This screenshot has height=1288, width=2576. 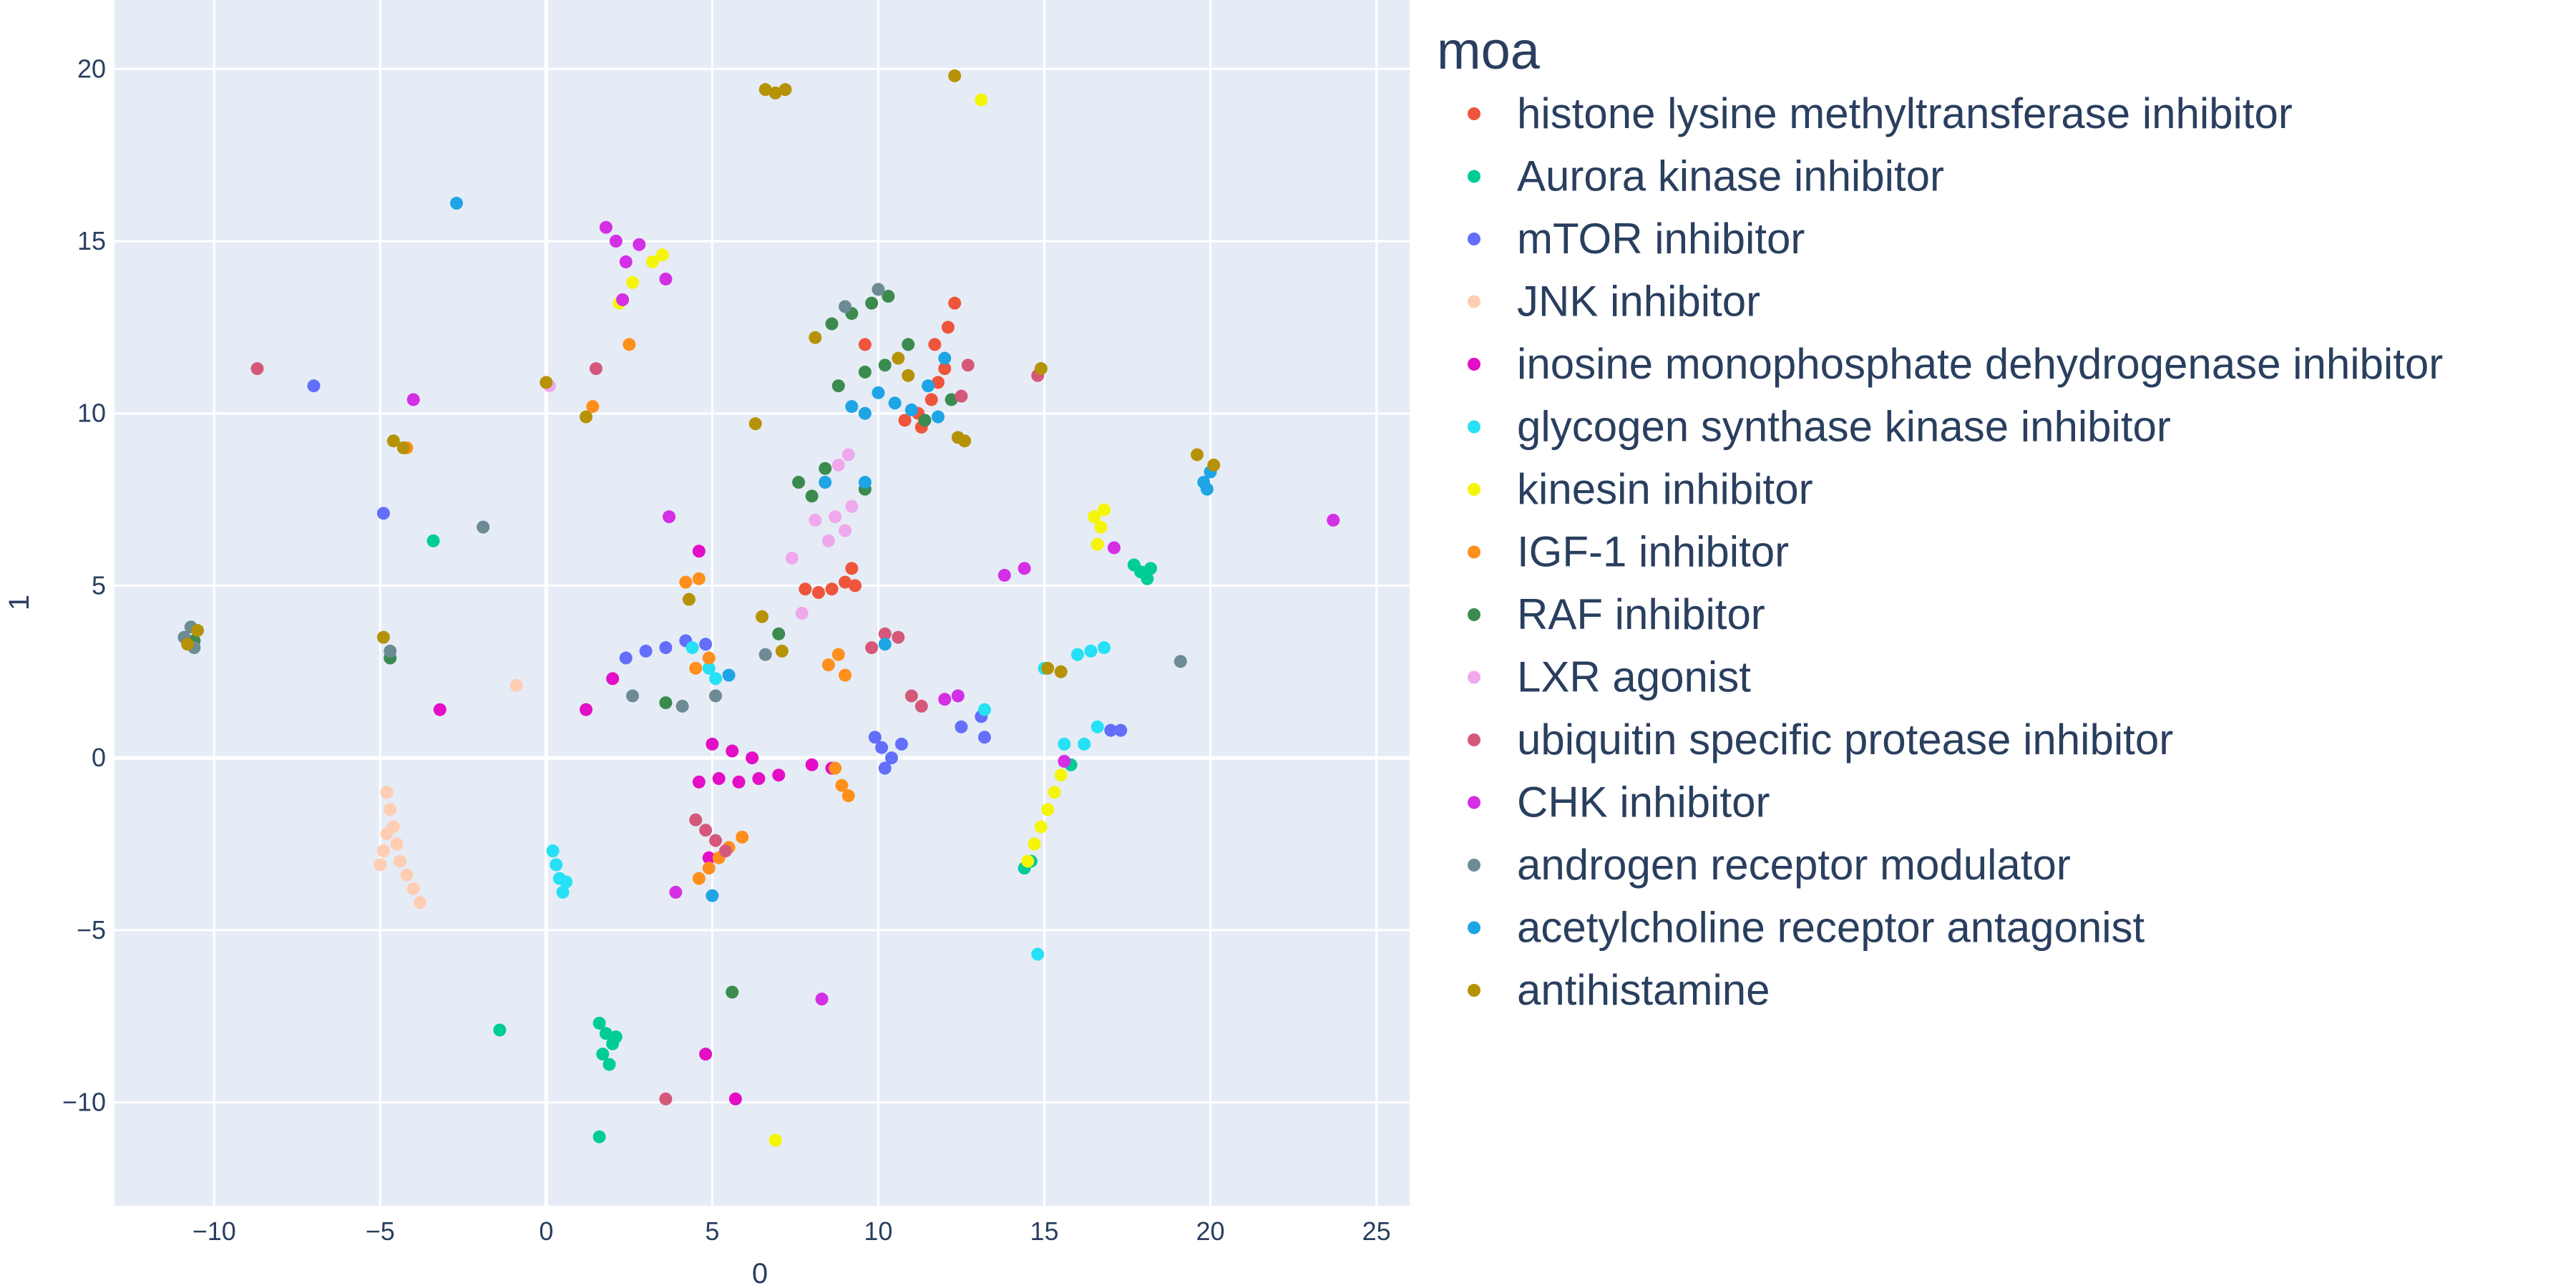 I want to click on legend-label: glycogen synthase kinase inhibitor, so click(x=1844, y=427).